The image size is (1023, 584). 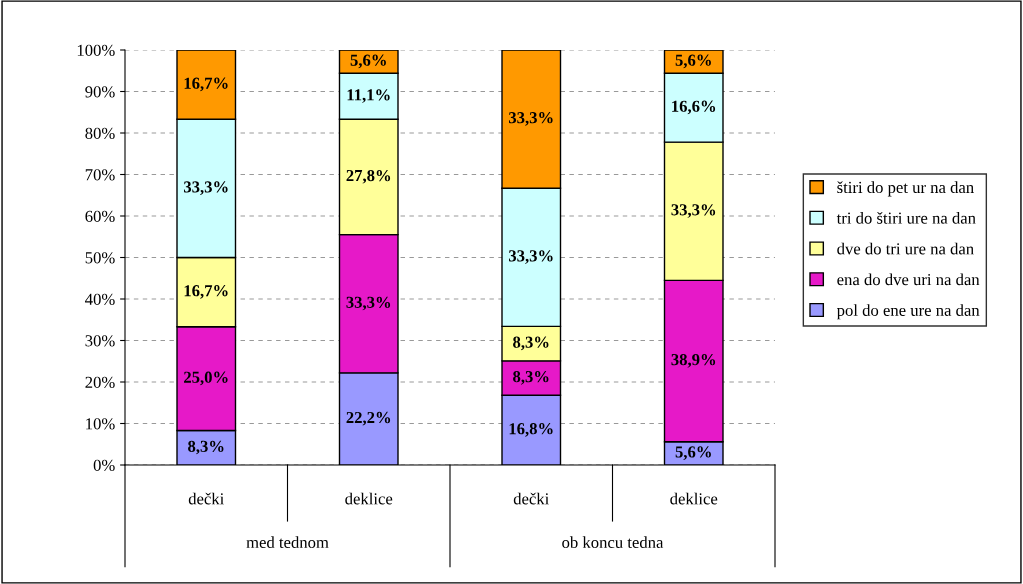 I want to click on data-label: 22,2%, so click(x=368, y=418).